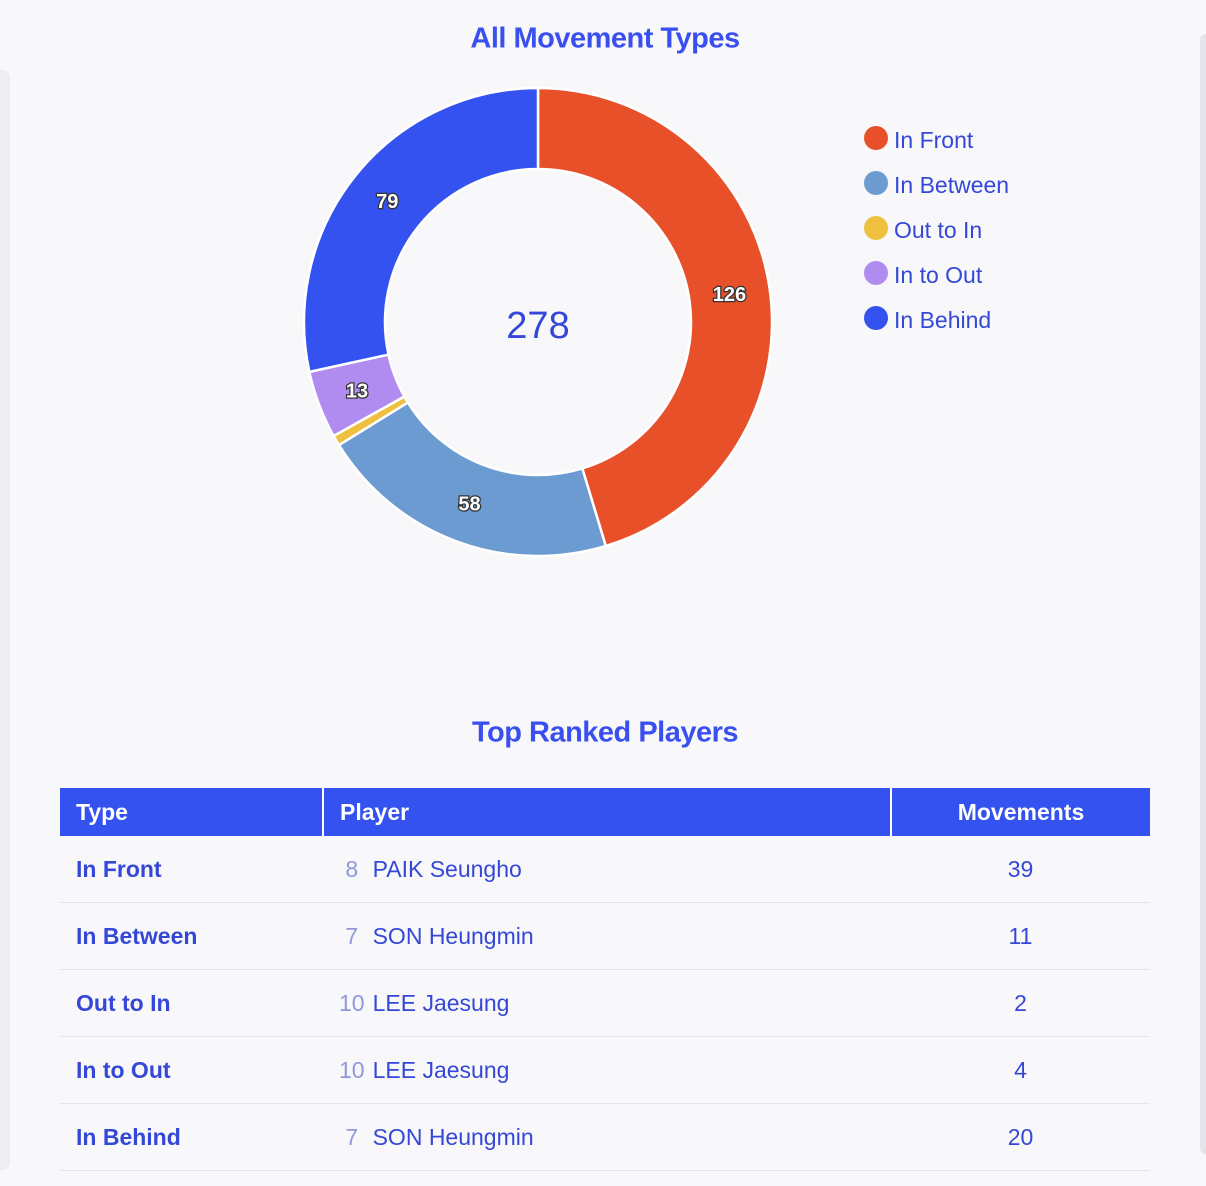  I want to click on cell-type: In Between, so click(191, 936).